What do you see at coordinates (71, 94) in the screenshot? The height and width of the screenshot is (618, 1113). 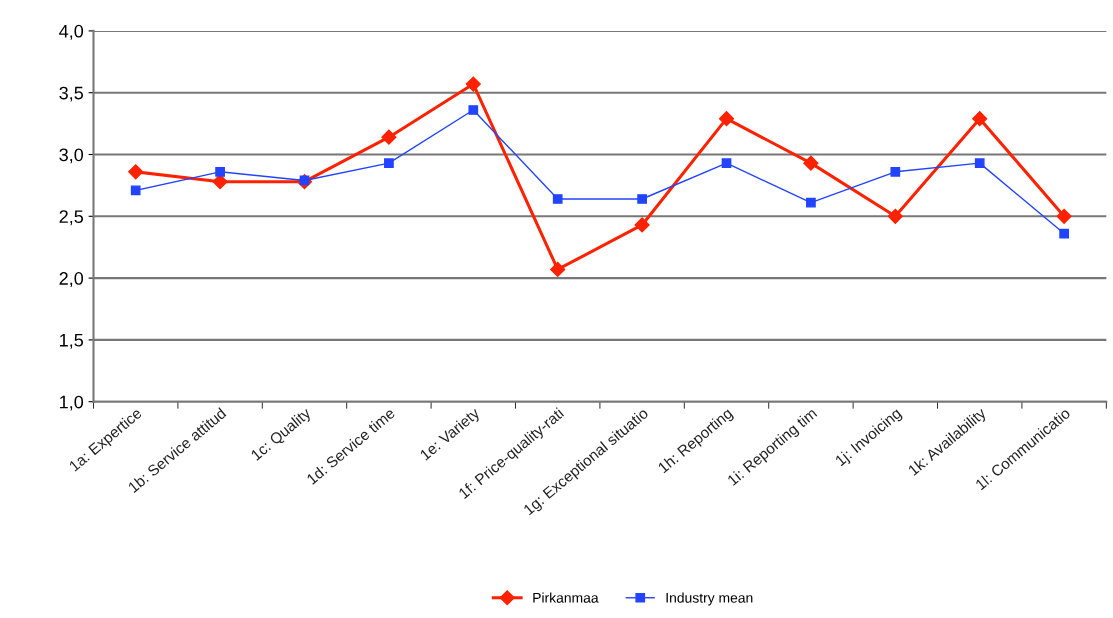 I see `y-tick-label: 3,5` at bounding box center [71, 94].